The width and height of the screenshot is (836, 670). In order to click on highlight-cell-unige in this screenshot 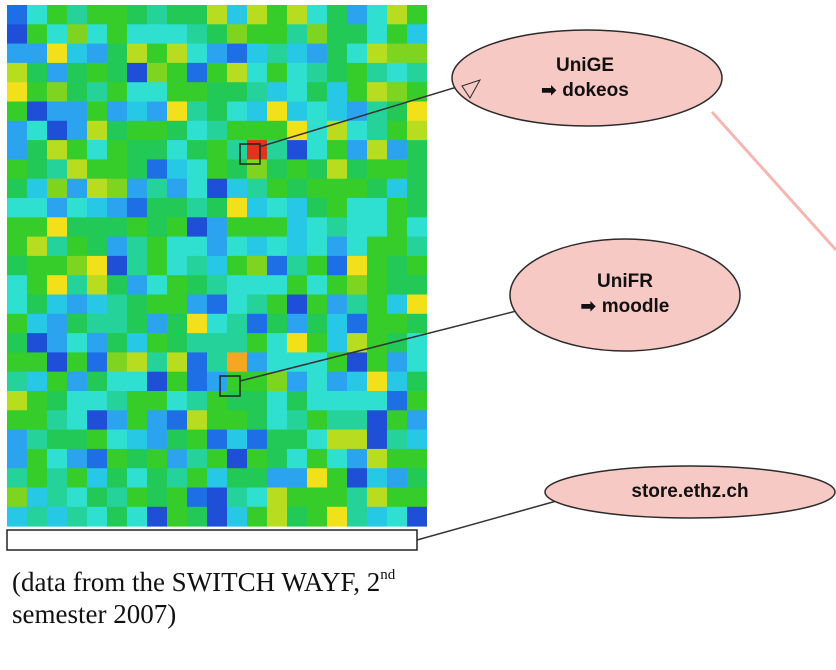, I will do `click(250, 154)`.